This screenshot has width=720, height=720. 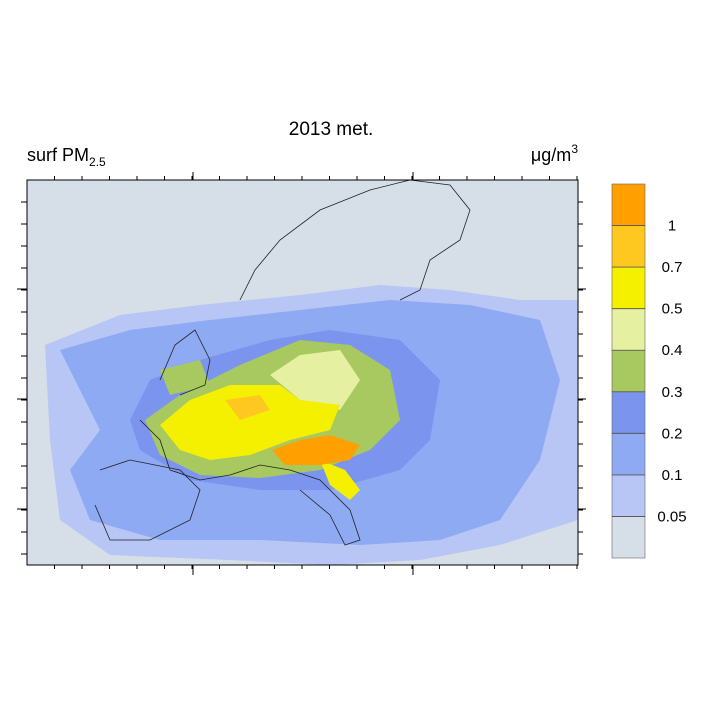 What do you see at coordinates (574, 149) in the screenshot?
I see `units-superscript: 3` at bounding box center [574, 149].